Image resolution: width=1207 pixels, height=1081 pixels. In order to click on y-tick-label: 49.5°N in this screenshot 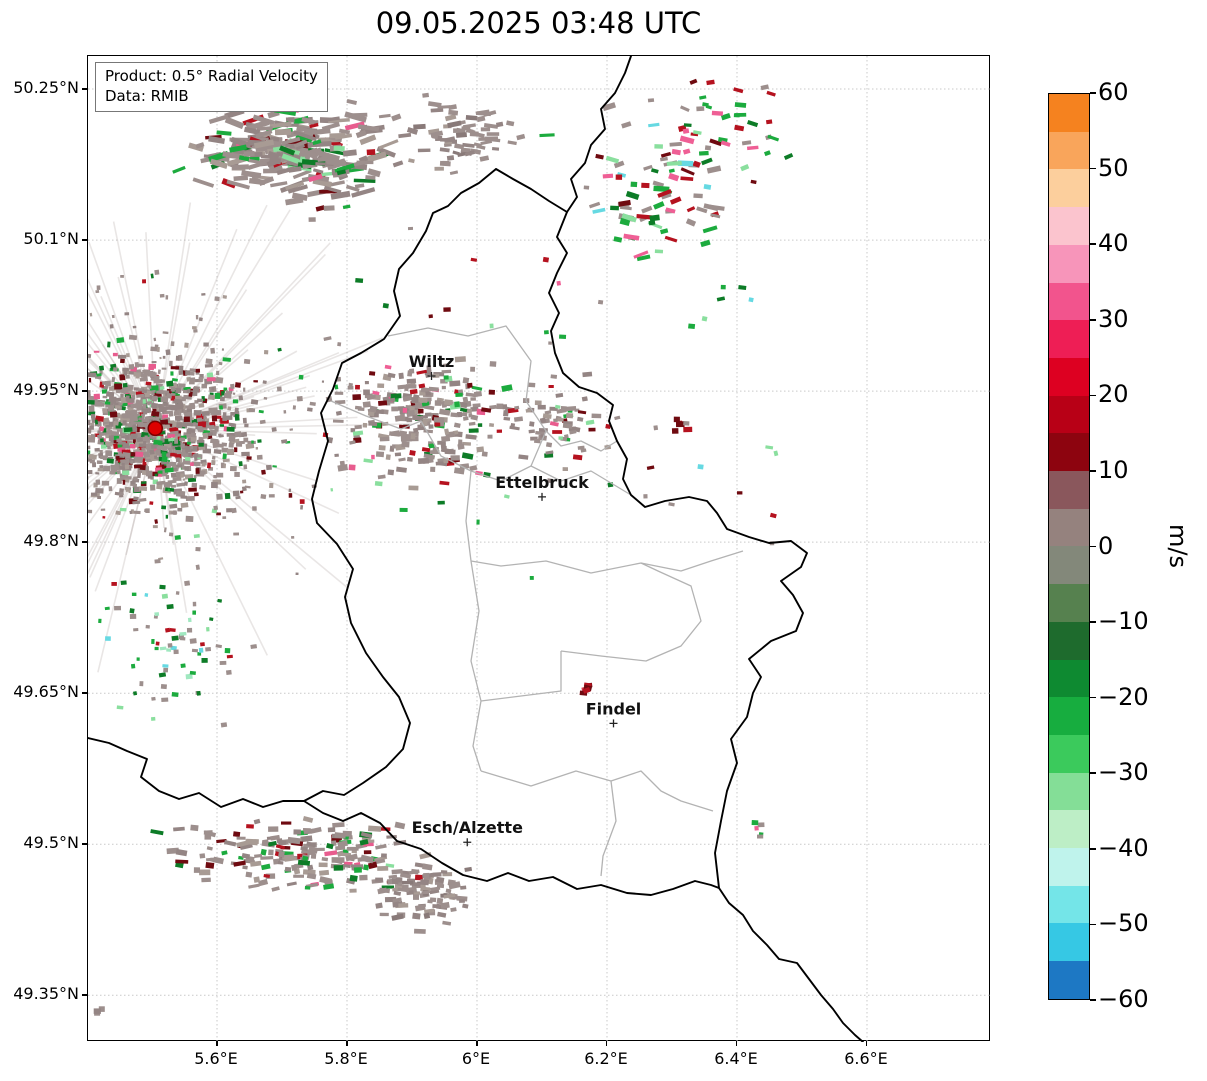, I will do `click(51, 843)`.